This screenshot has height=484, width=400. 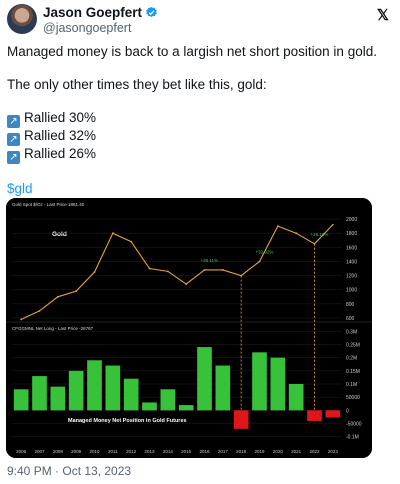 What do you see at coordinates (210, 260) in the screenshot?
I see `rally-annotation: +26.11%` at bounding box center [210, 260].